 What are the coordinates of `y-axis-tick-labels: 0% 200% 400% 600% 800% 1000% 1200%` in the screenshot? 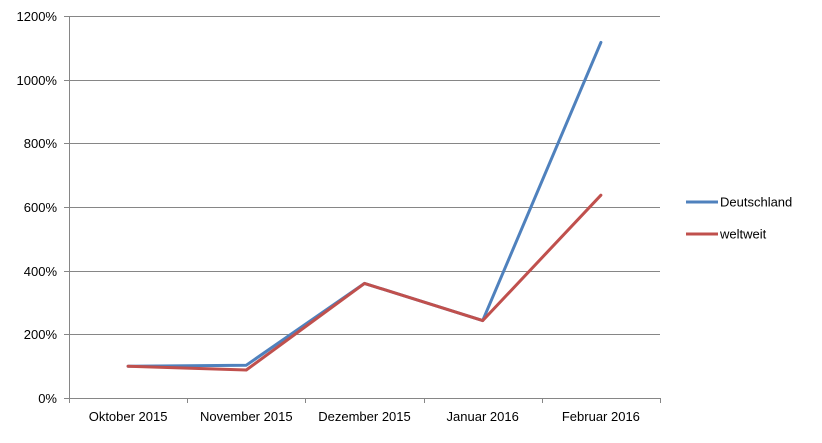 It's located at (37, 207).